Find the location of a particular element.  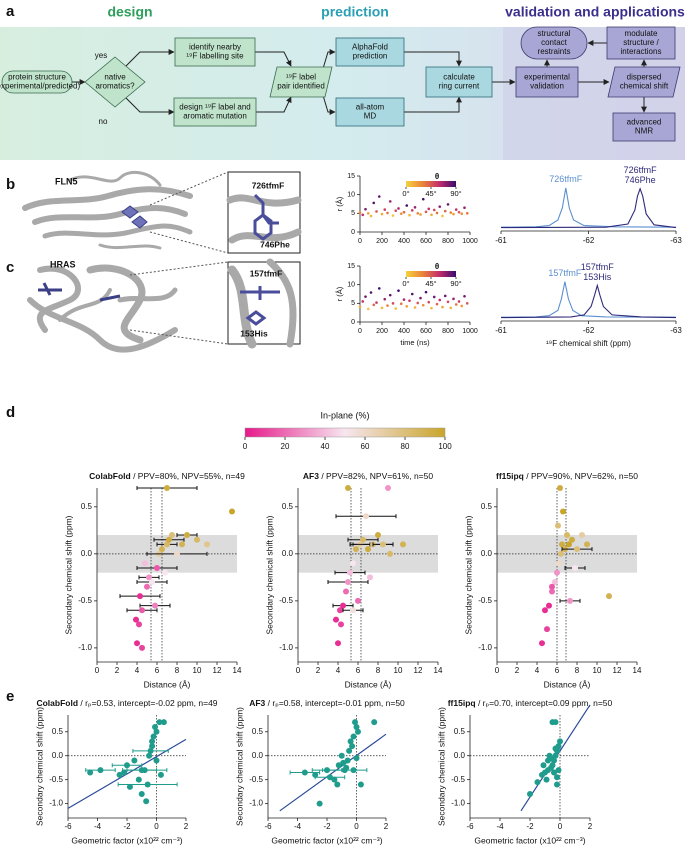

spectrum-line is located at coordinates (588, 207).